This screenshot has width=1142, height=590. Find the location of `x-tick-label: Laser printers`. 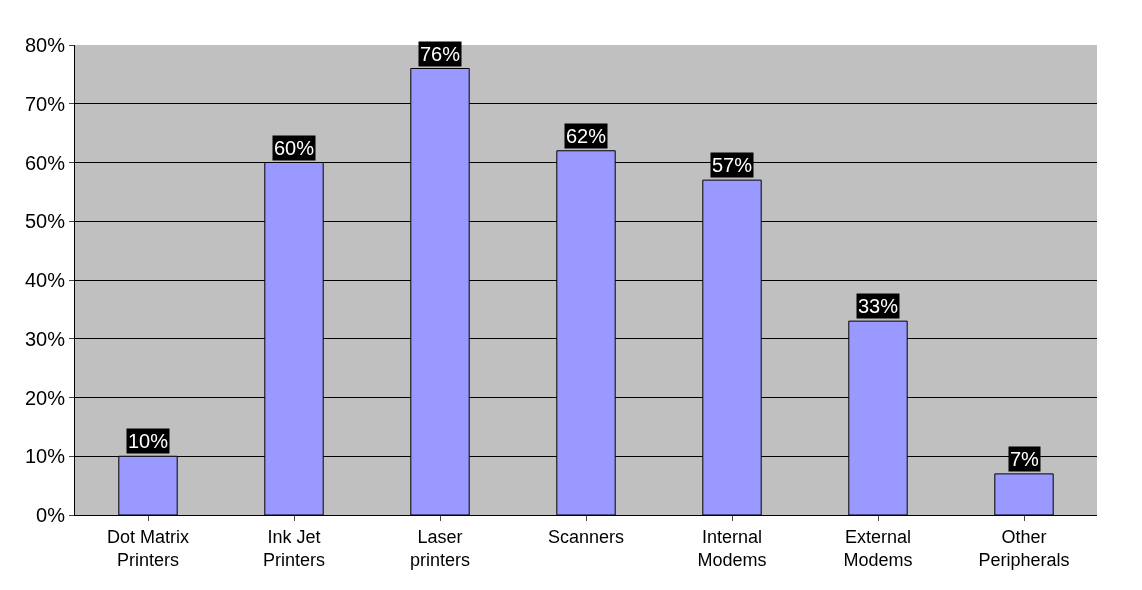

x-tick-label: Laser printers is located at coordinates (440, 548).